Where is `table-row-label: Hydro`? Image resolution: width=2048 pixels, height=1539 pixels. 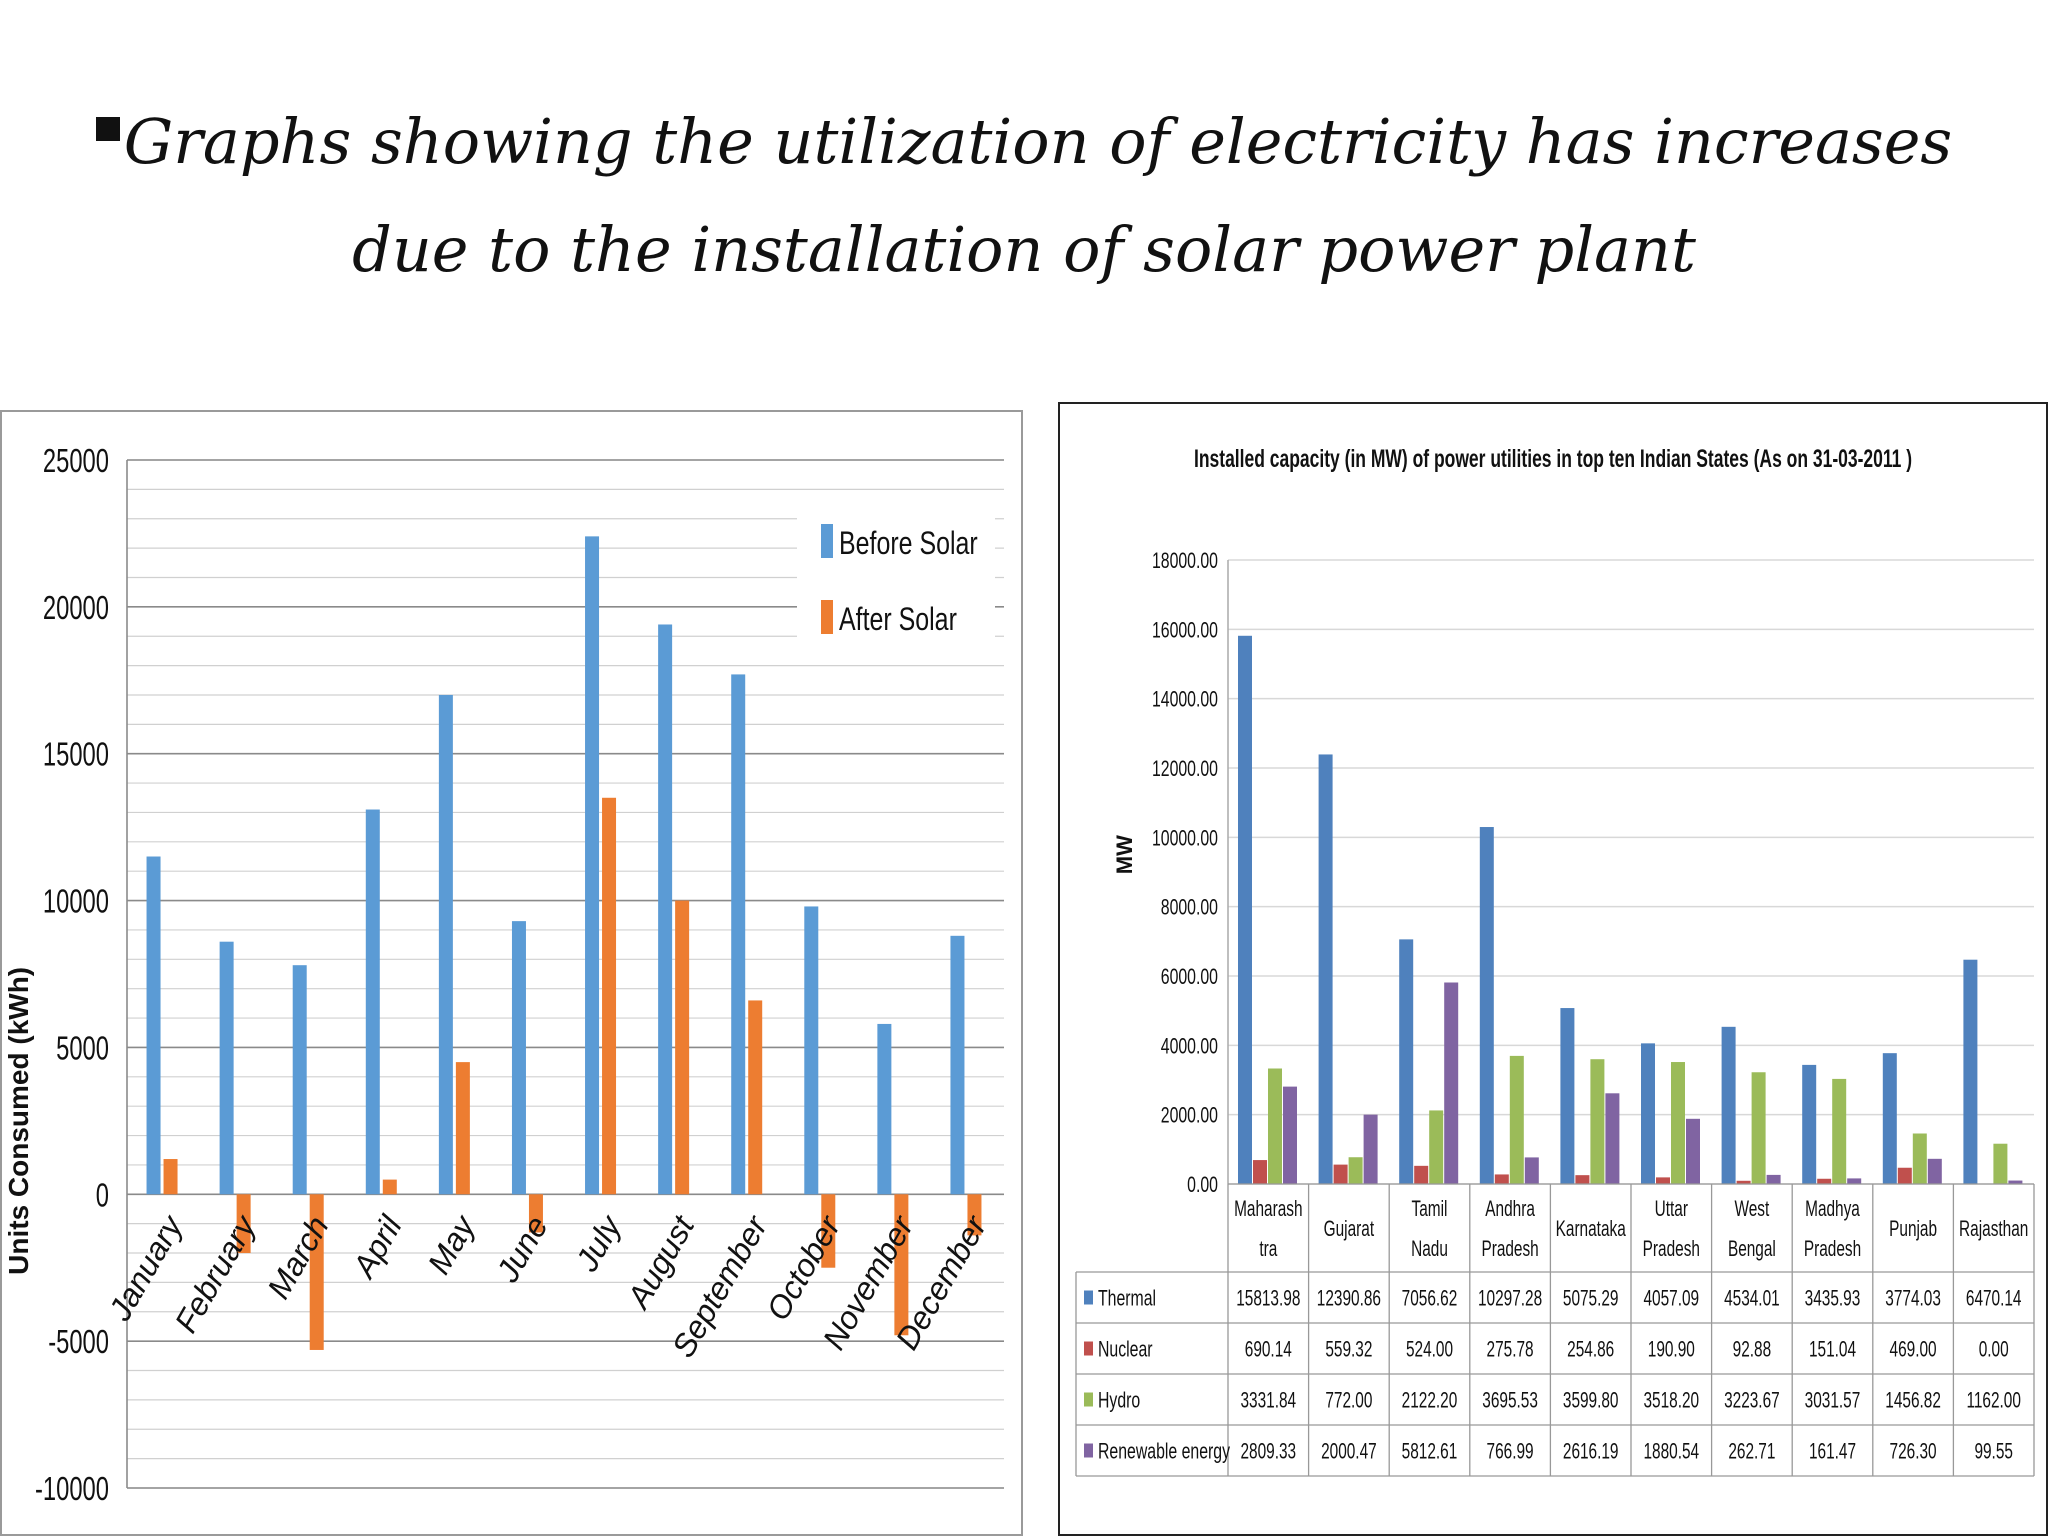 table-row-label: Hydro is located at coordinates (1119, 1401).